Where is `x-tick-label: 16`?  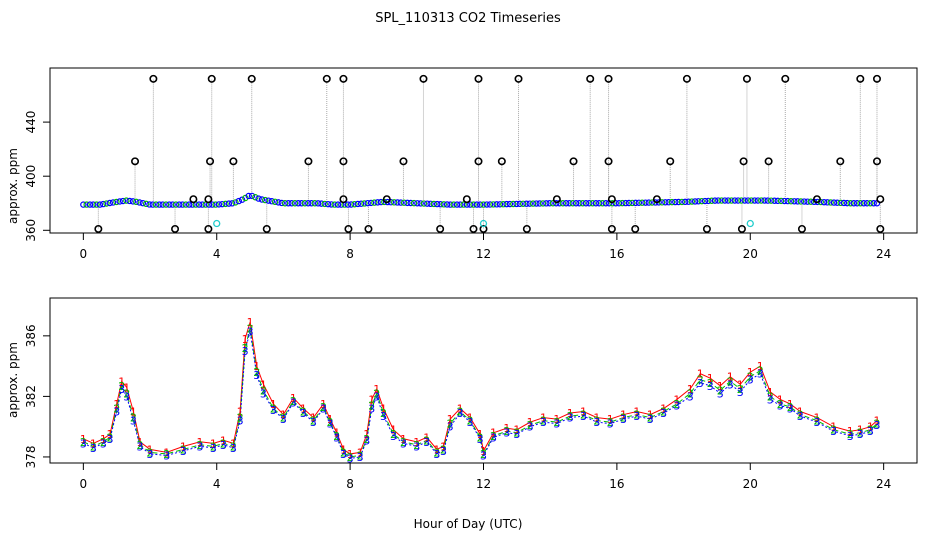 x-tick-label: 16 is located at coordinates (616, 254).